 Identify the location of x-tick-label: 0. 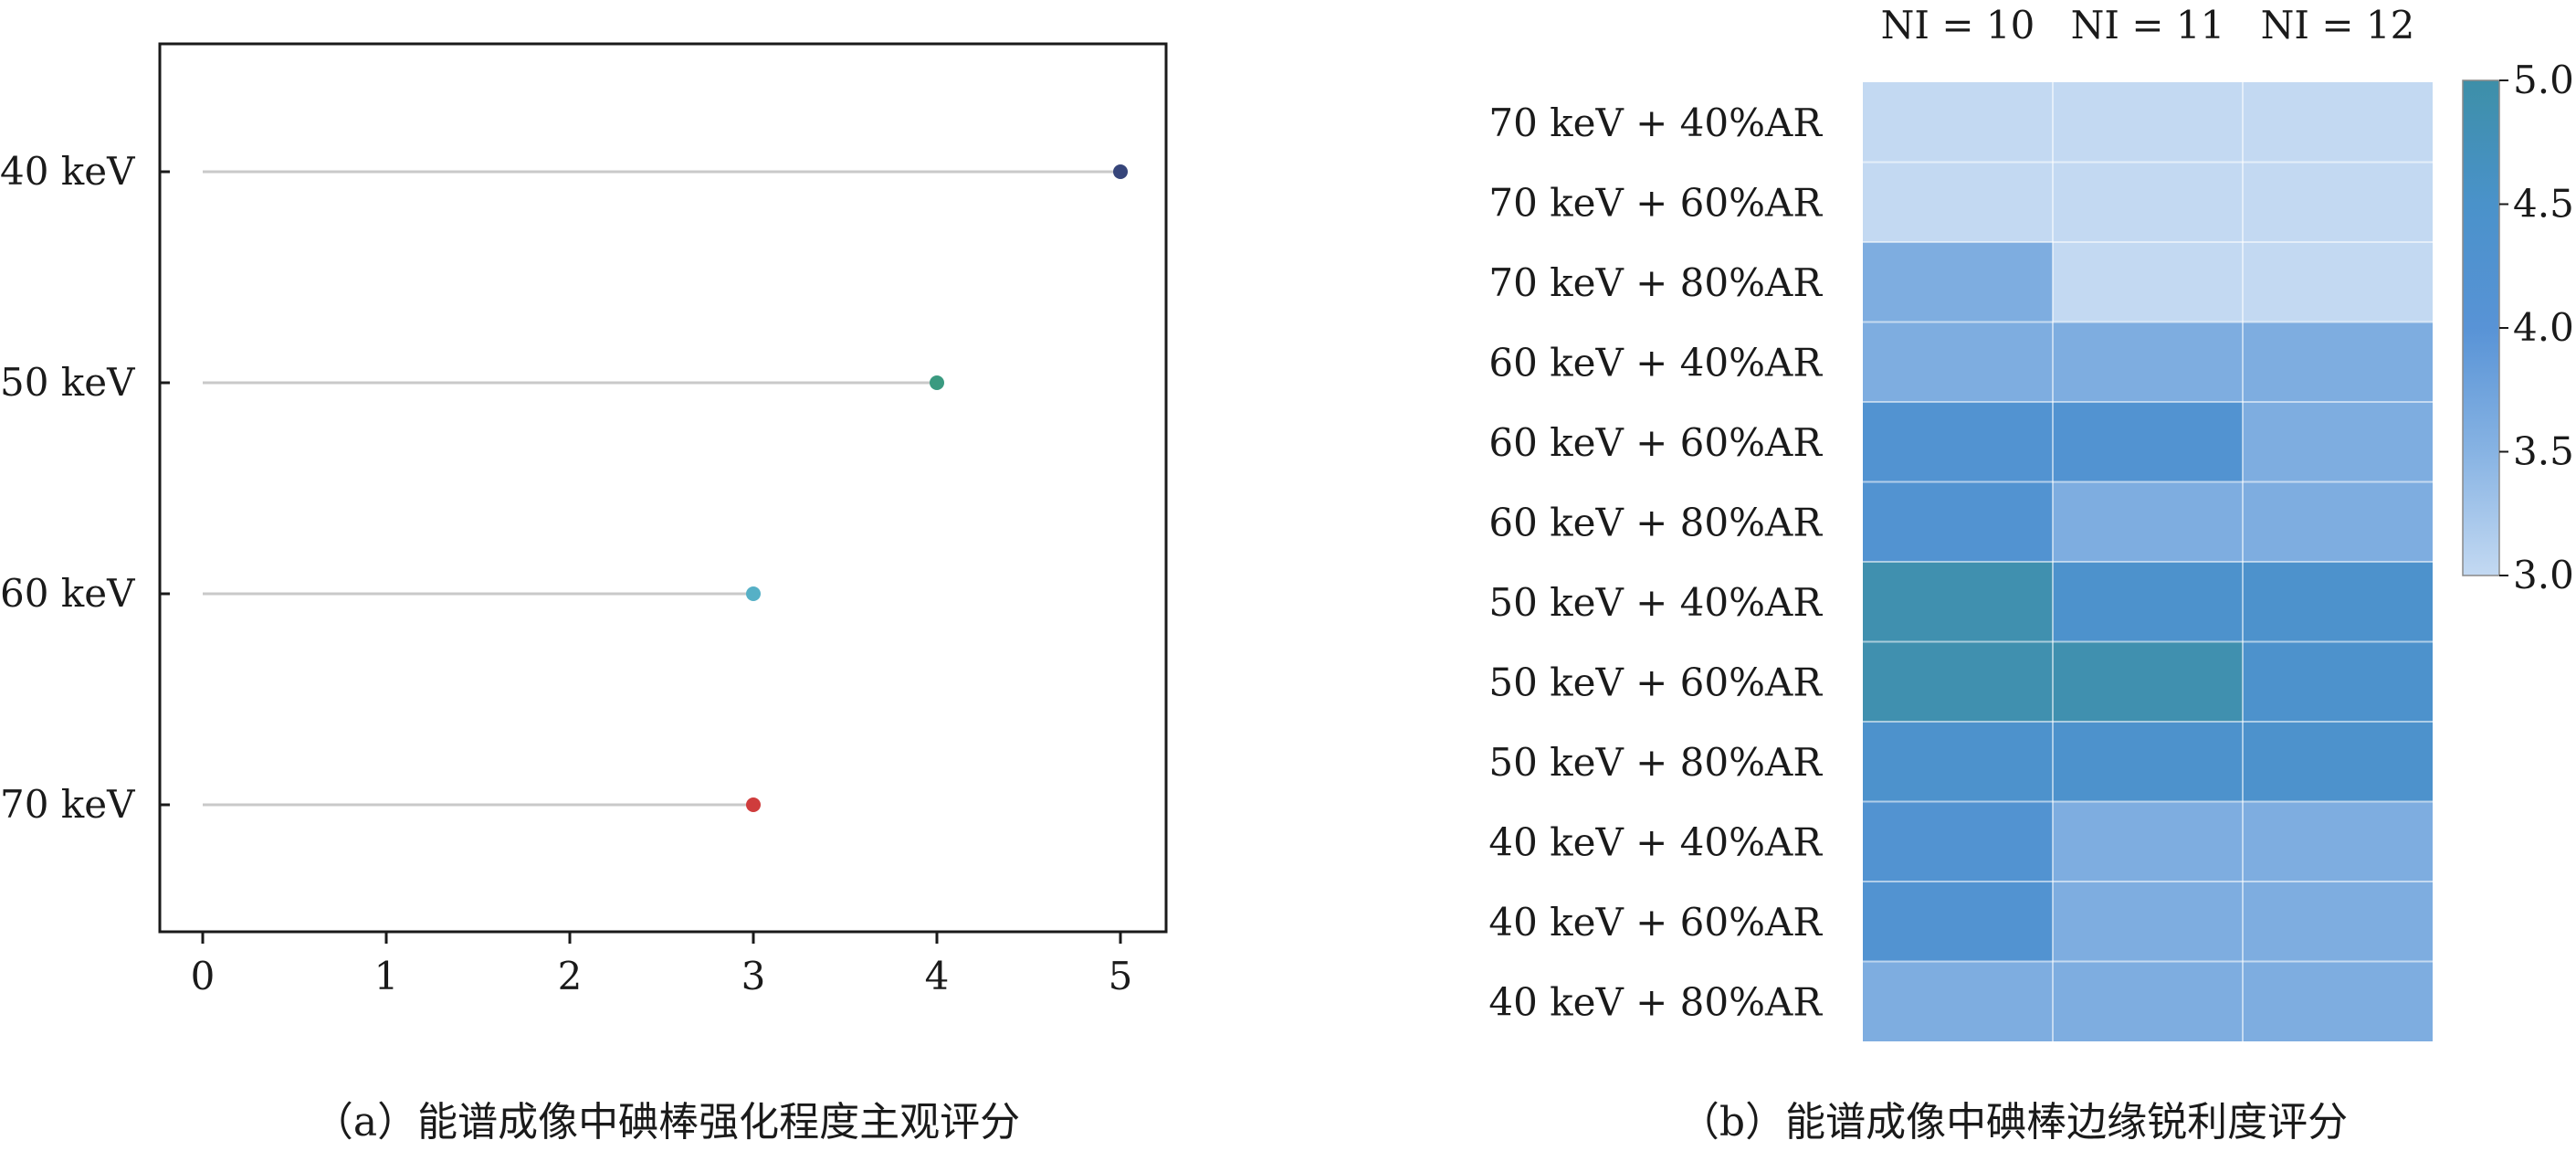
(203, 976).